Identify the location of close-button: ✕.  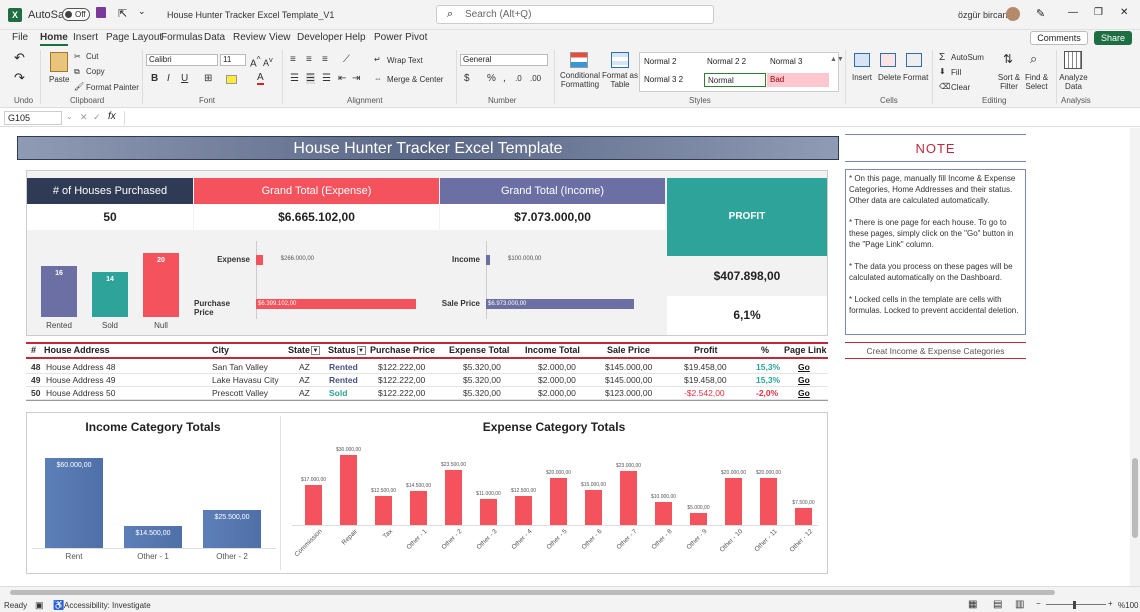
(1124, 12).